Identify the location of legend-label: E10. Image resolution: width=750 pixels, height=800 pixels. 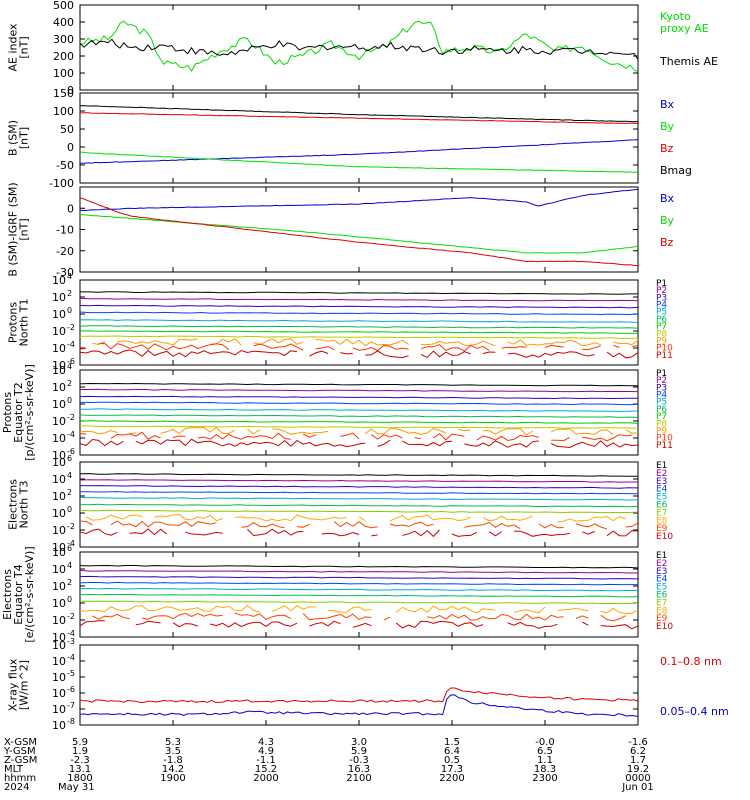
(664, 627).